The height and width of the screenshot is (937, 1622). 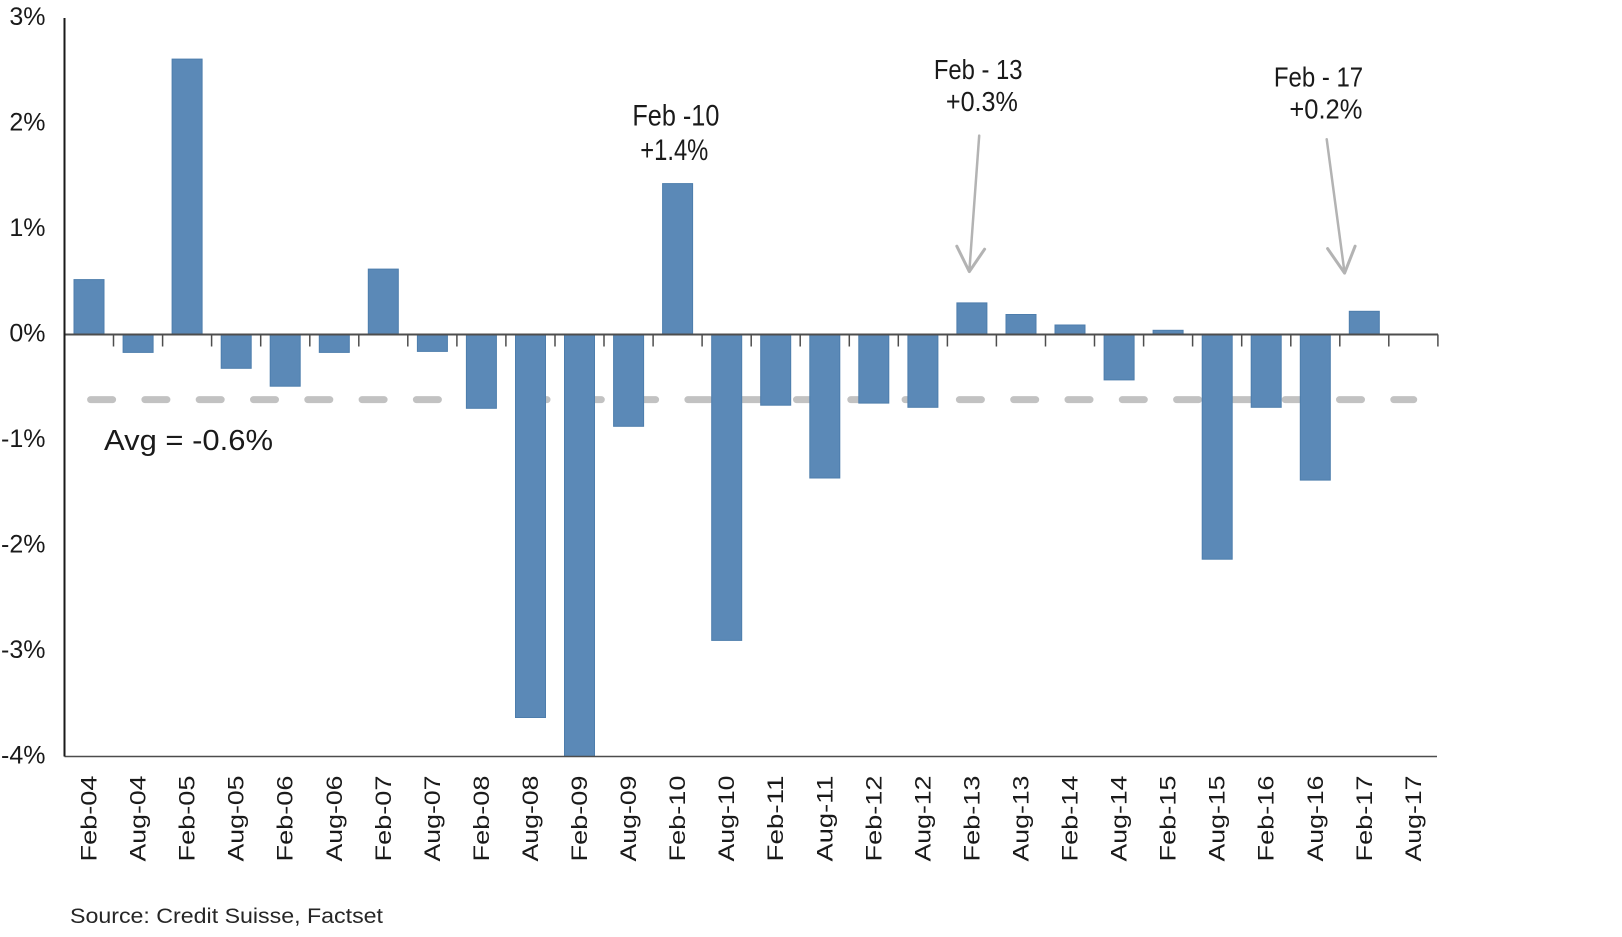 What do you see at coordinates (383, 819) in the screenshot?
I see `svg-text: Feb-07` at bounding box center [383, 819].